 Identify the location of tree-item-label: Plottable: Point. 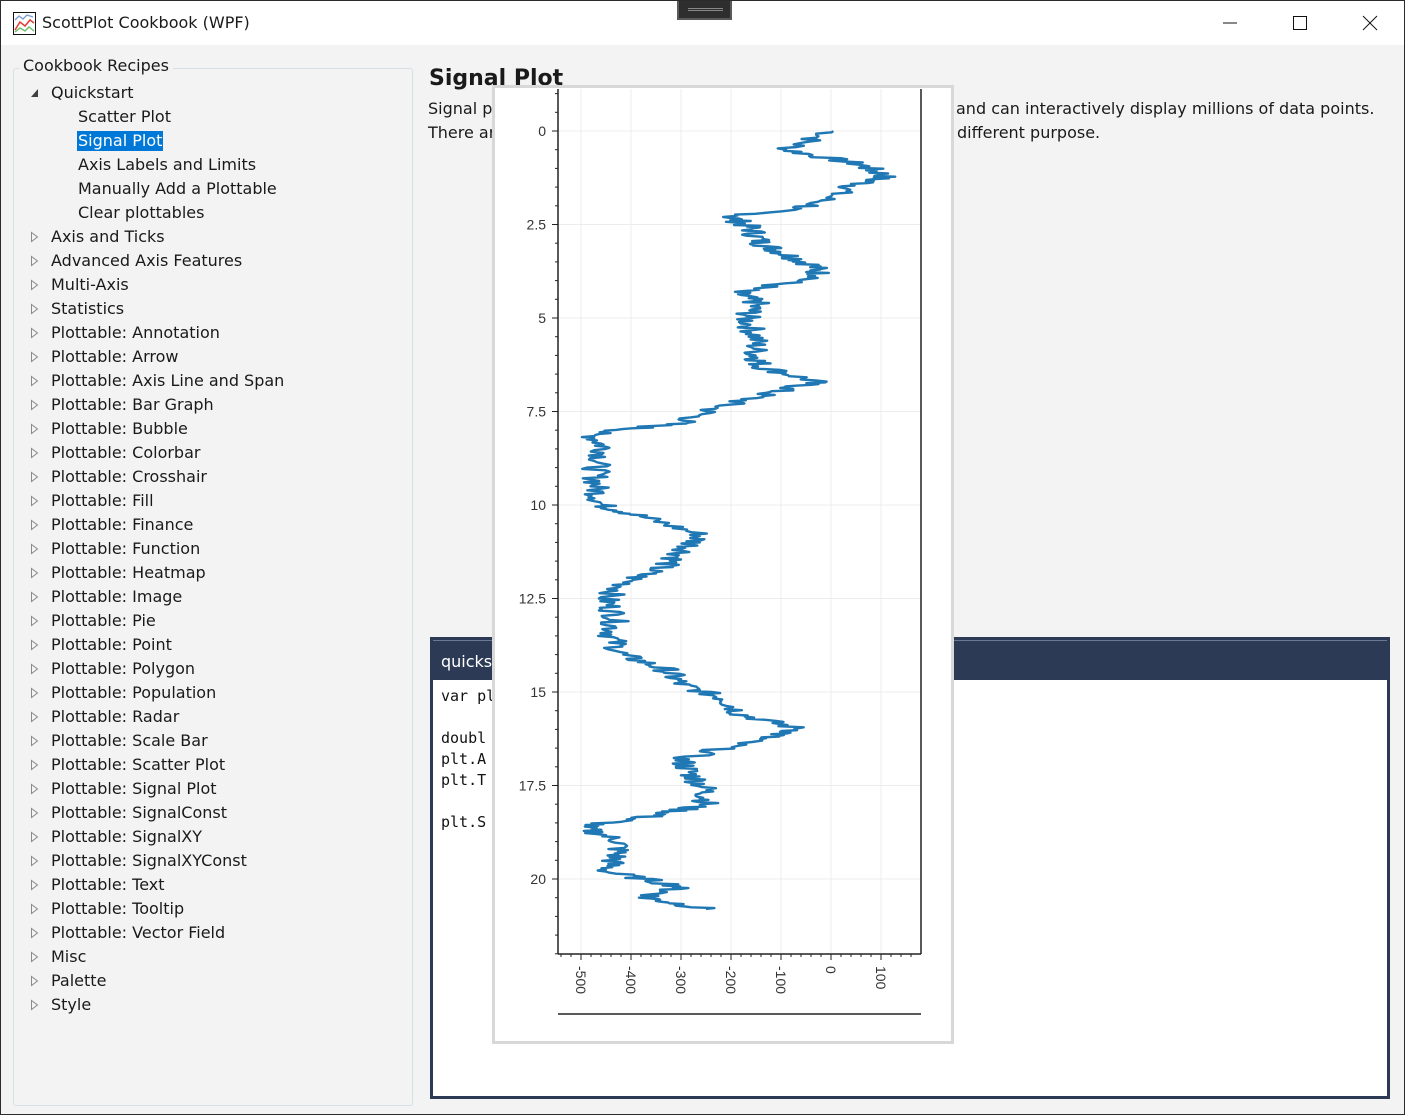
(111, 644).